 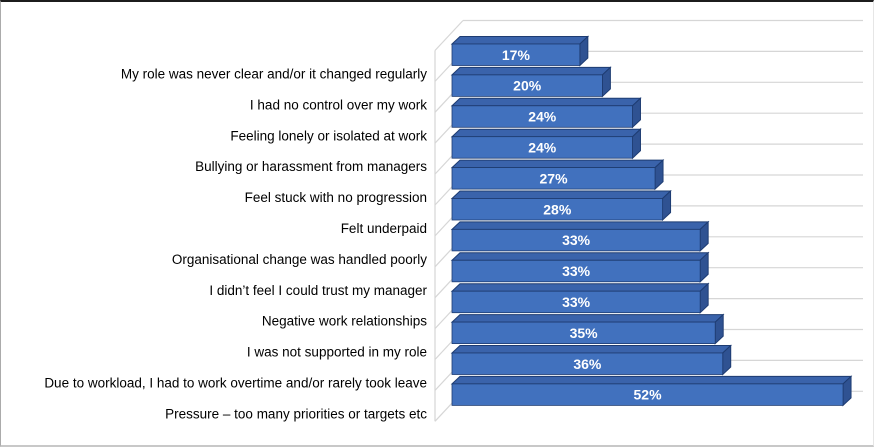 I want to click on wall-depth-line, so click(x=449, y=35).